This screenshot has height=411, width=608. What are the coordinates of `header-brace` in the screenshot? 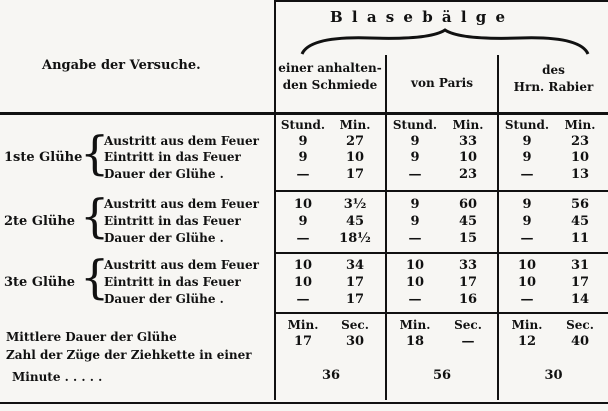 It's located at (445, 41).